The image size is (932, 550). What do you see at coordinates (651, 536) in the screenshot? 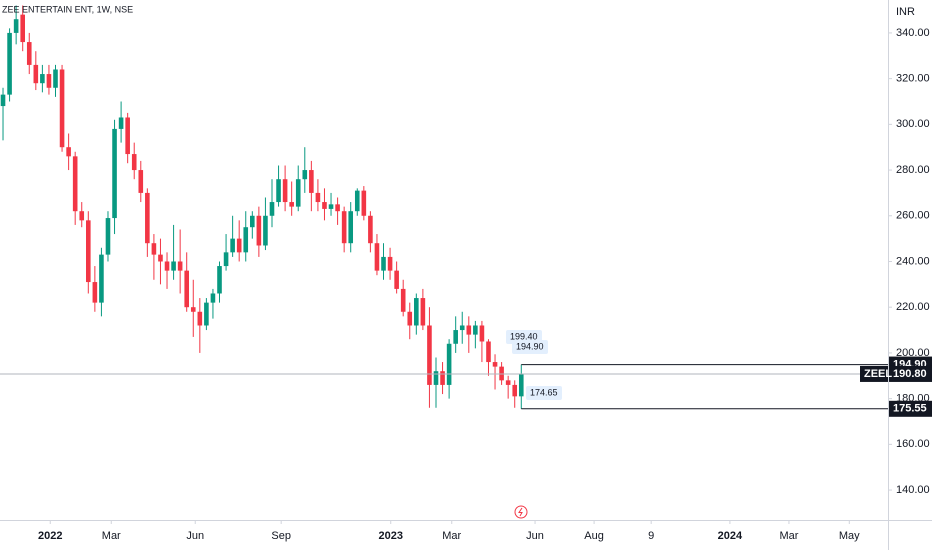
I see `x-tick-label: 9` at bounding box center [651, 536].